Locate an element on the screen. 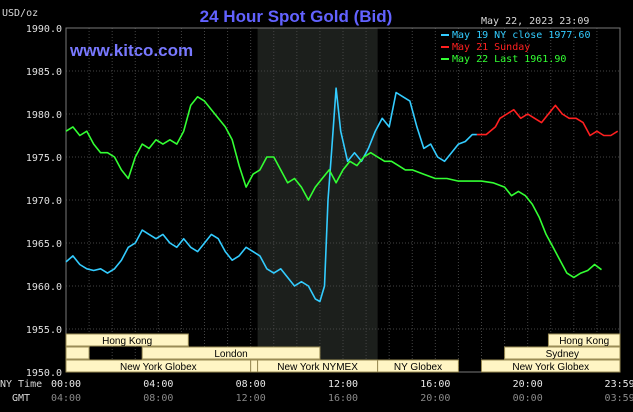  x-tick-label-ny: 08:00 is located at coordinates (251, 384).